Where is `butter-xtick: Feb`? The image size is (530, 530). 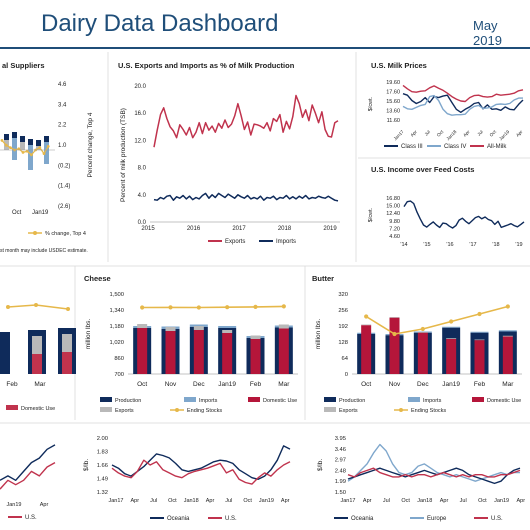 butter-xtick: Feb is located at coordinates (480, 384).